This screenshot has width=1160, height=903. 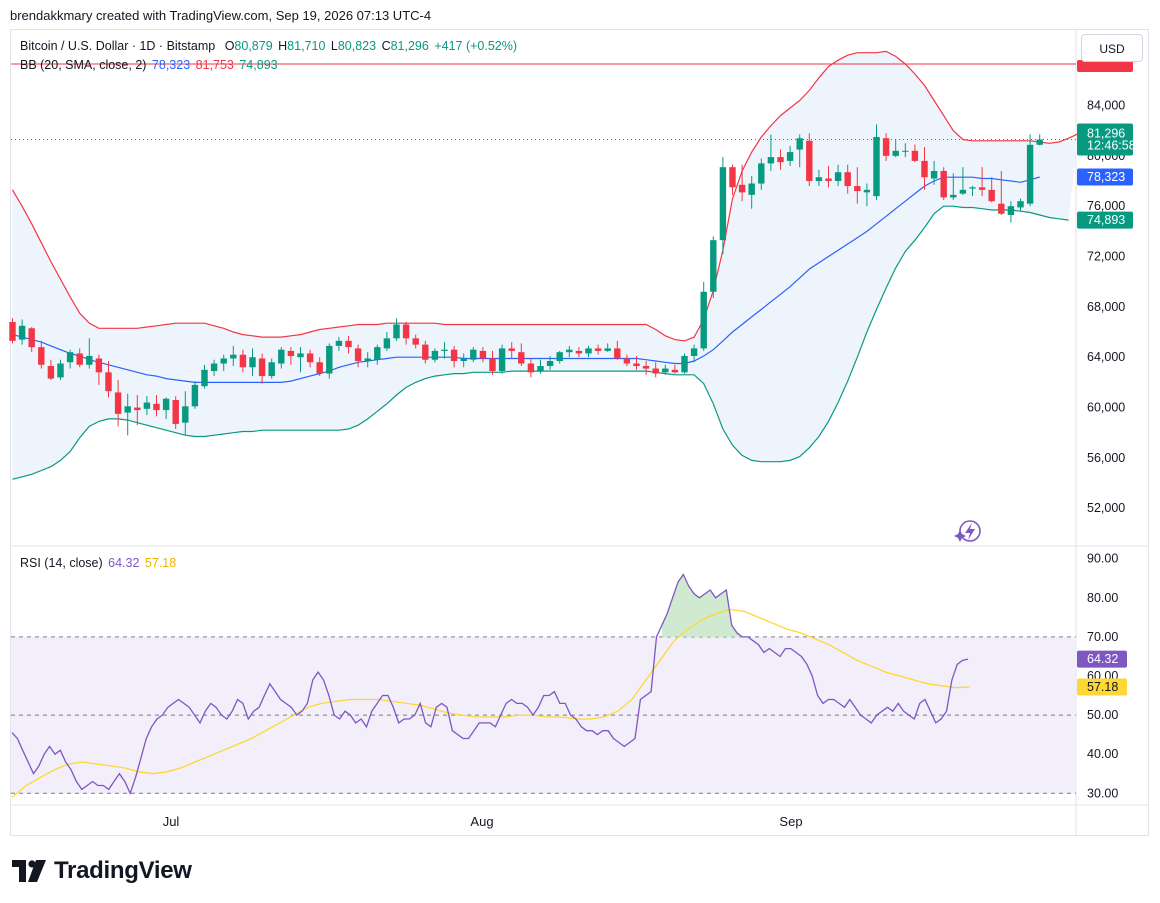 I want to click on price-axis-tick: 72,000, so click(x=1106, y=257).